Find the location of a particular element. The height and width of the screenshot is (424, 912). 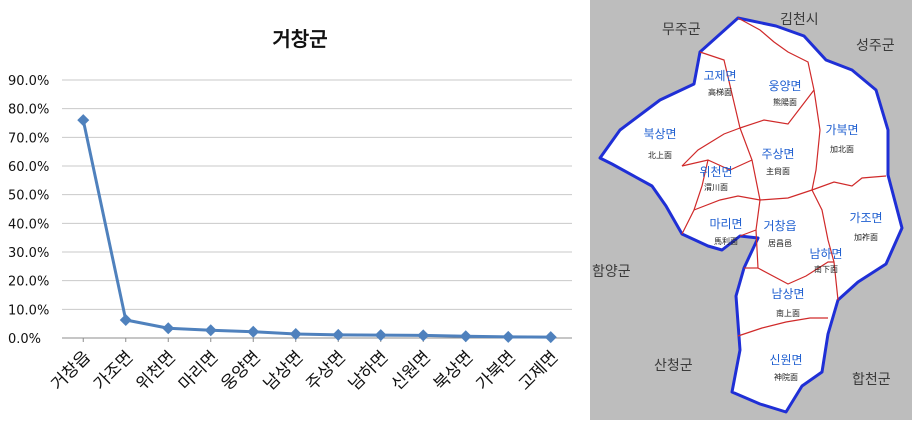

district-namha: 남하면 南下面 is located at coordinates (825, 260).